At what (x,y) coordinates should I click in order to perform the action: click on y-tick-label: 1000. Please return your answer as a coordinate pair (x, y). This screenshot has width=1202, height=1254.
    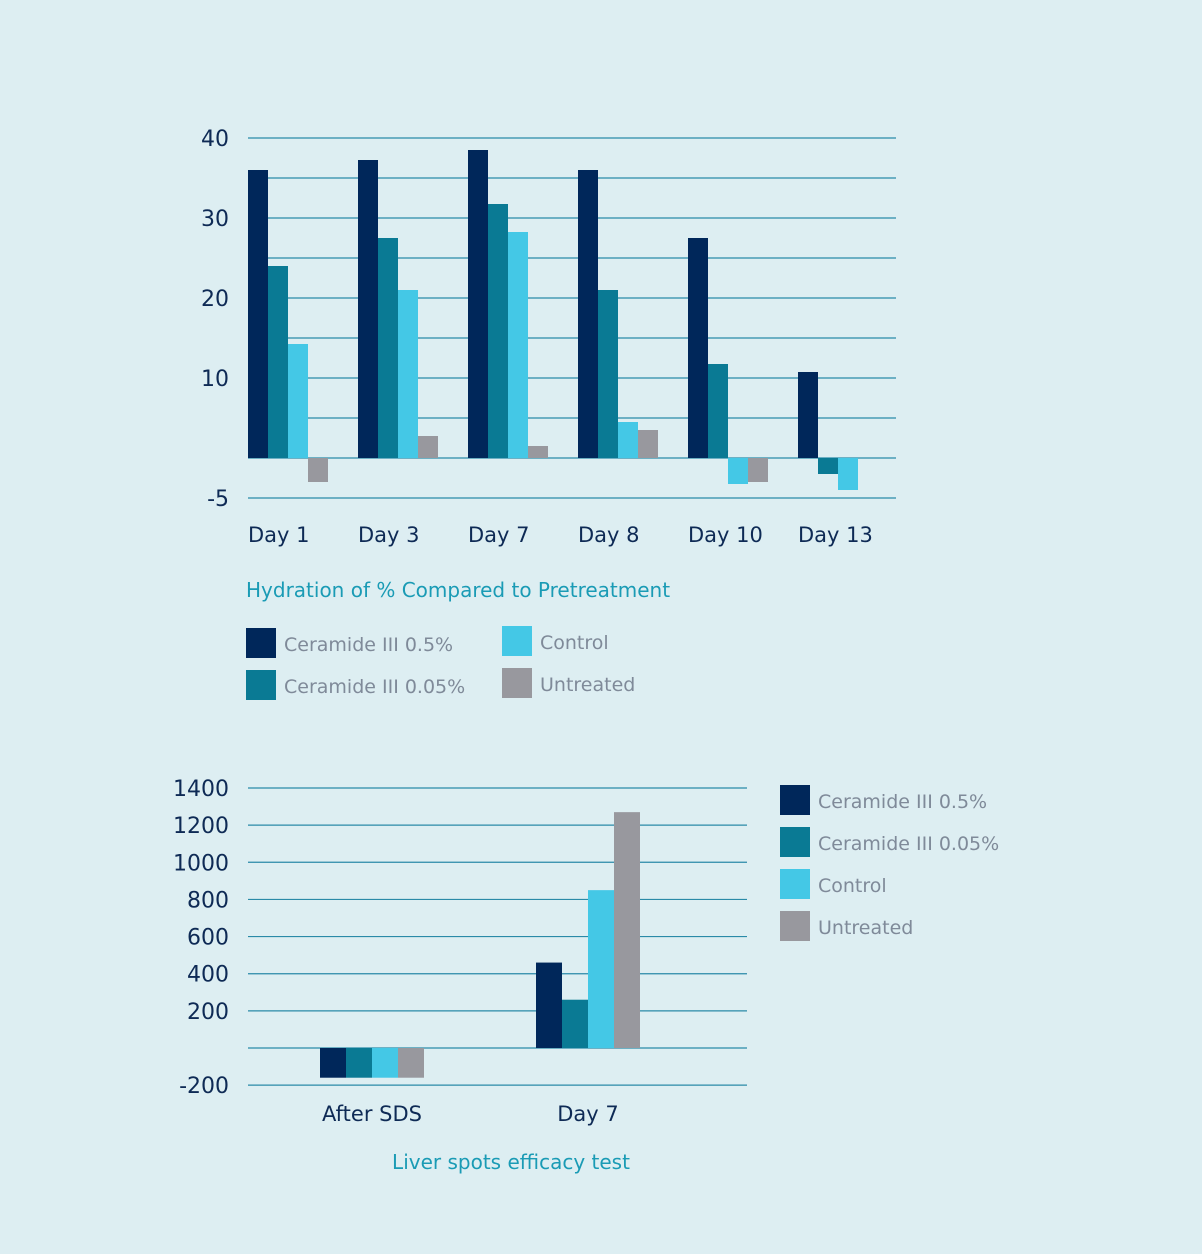
    Looking at the image, I should click on (201, 863).